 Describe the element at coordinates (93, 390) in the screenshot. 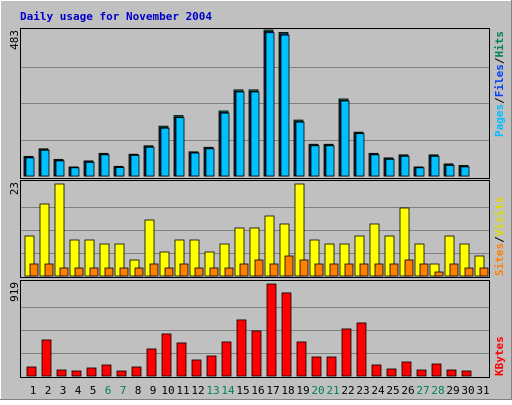

I see `day-label-5: 5` at that location.